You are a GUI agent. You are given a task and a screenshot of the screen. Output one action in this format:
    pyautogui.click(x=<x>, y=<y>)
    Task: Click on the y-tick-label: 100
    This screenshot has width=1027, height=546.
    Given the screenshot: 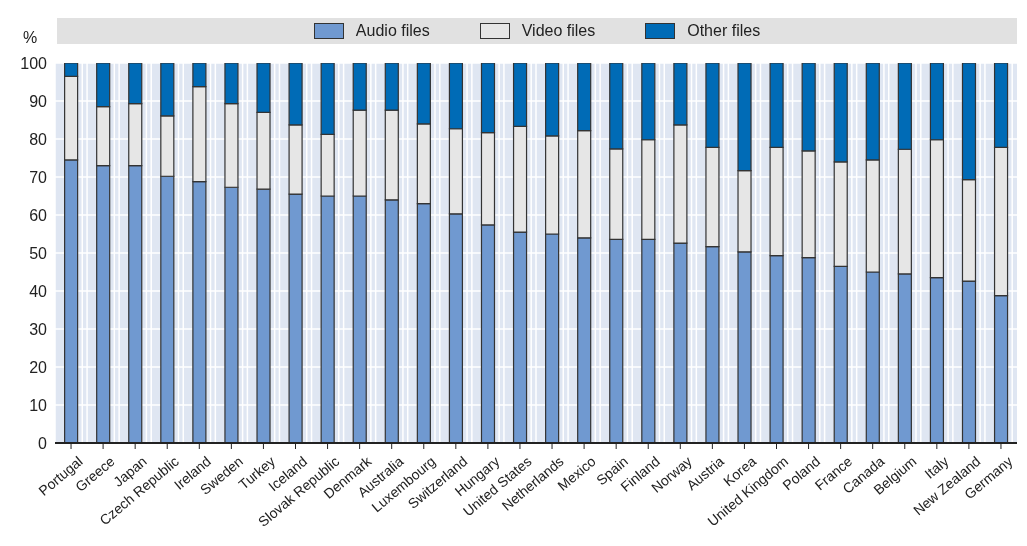 What is the action you would take?
    pyautogui.click(x=34, y=63)
    